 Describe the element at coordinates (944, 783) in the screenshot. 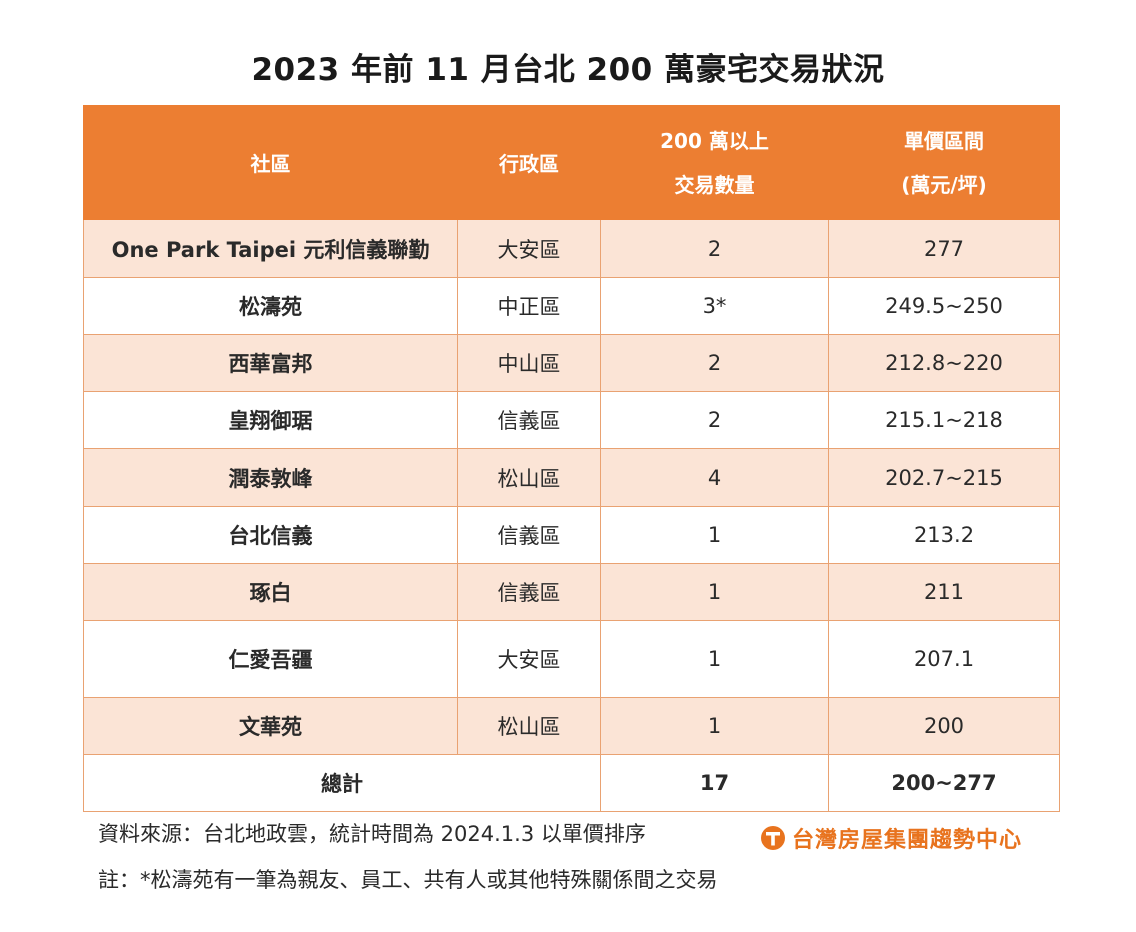

I see `total-price: 200~277` at that location.